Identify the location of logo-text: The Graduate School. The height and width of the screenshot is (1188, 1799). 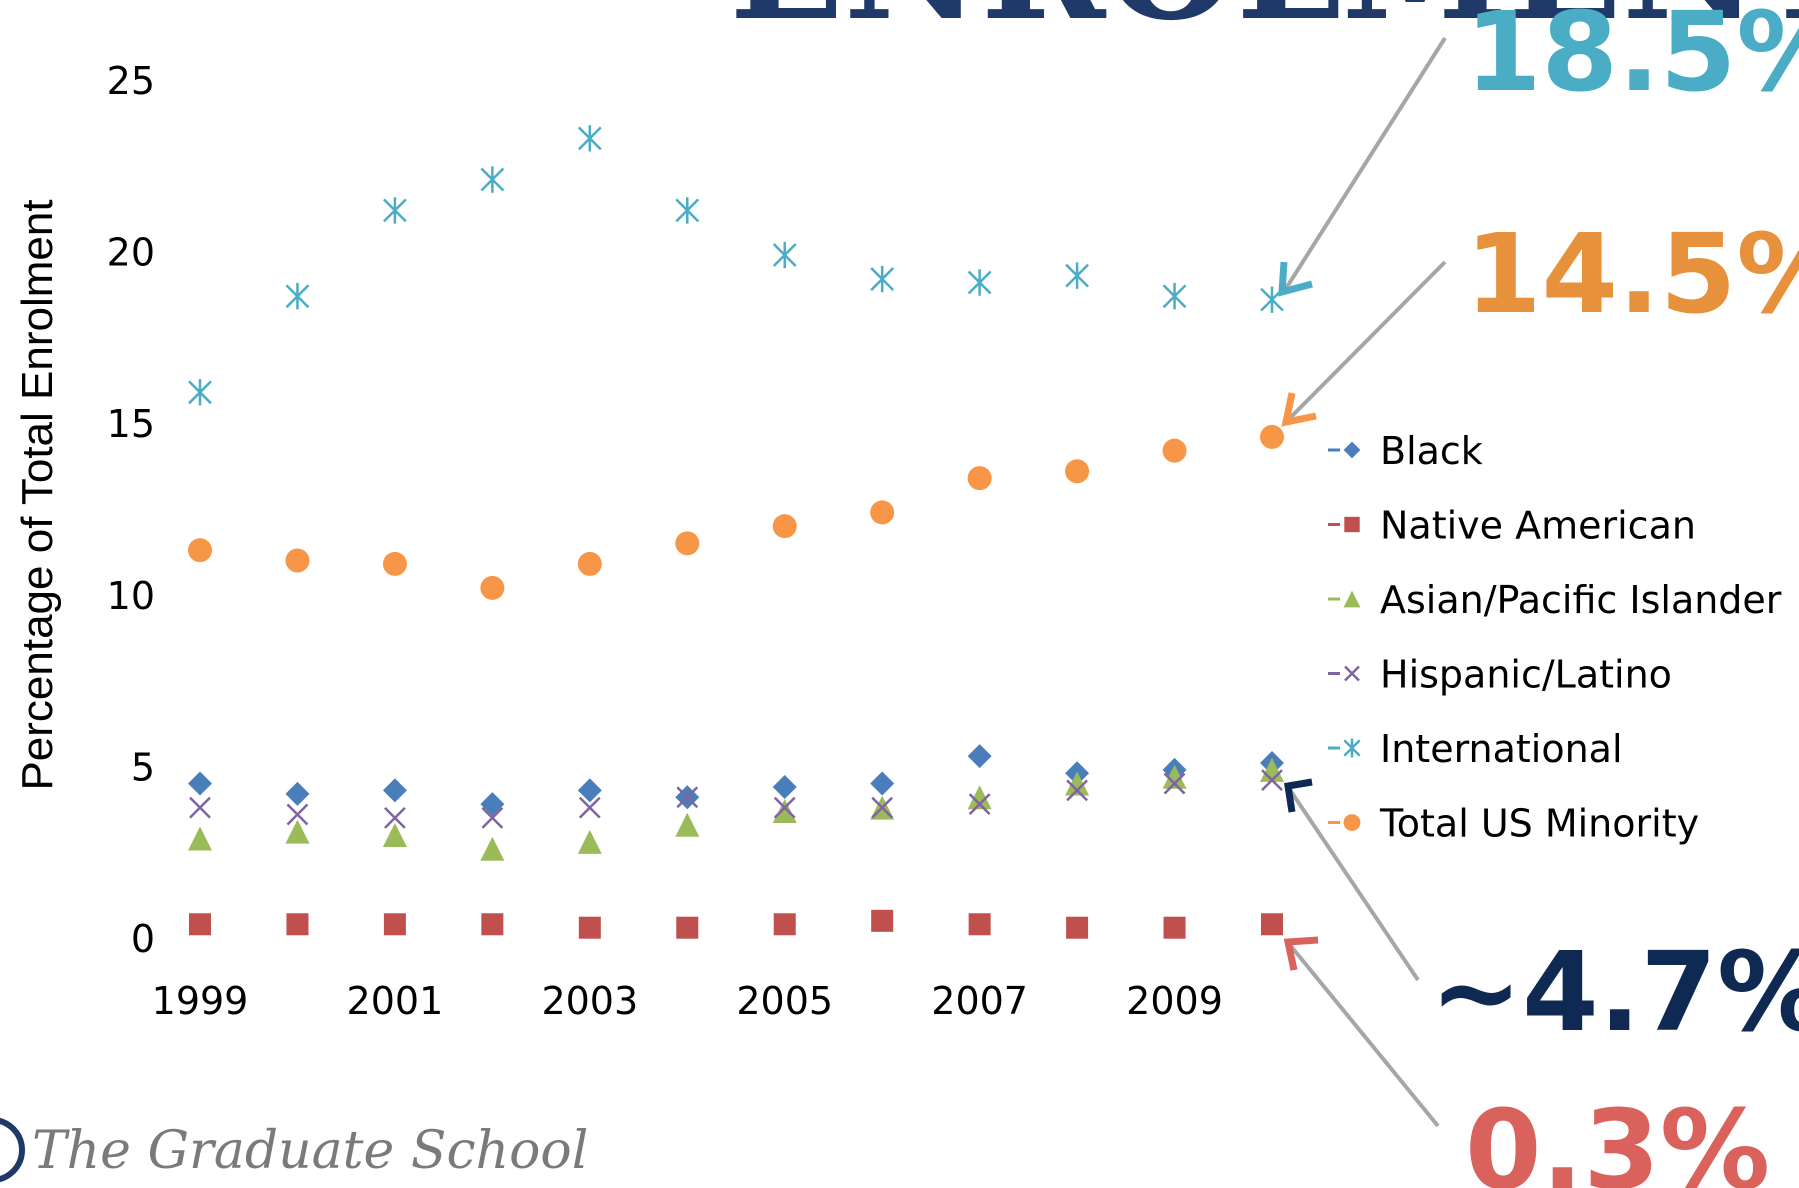
(310, 1151).